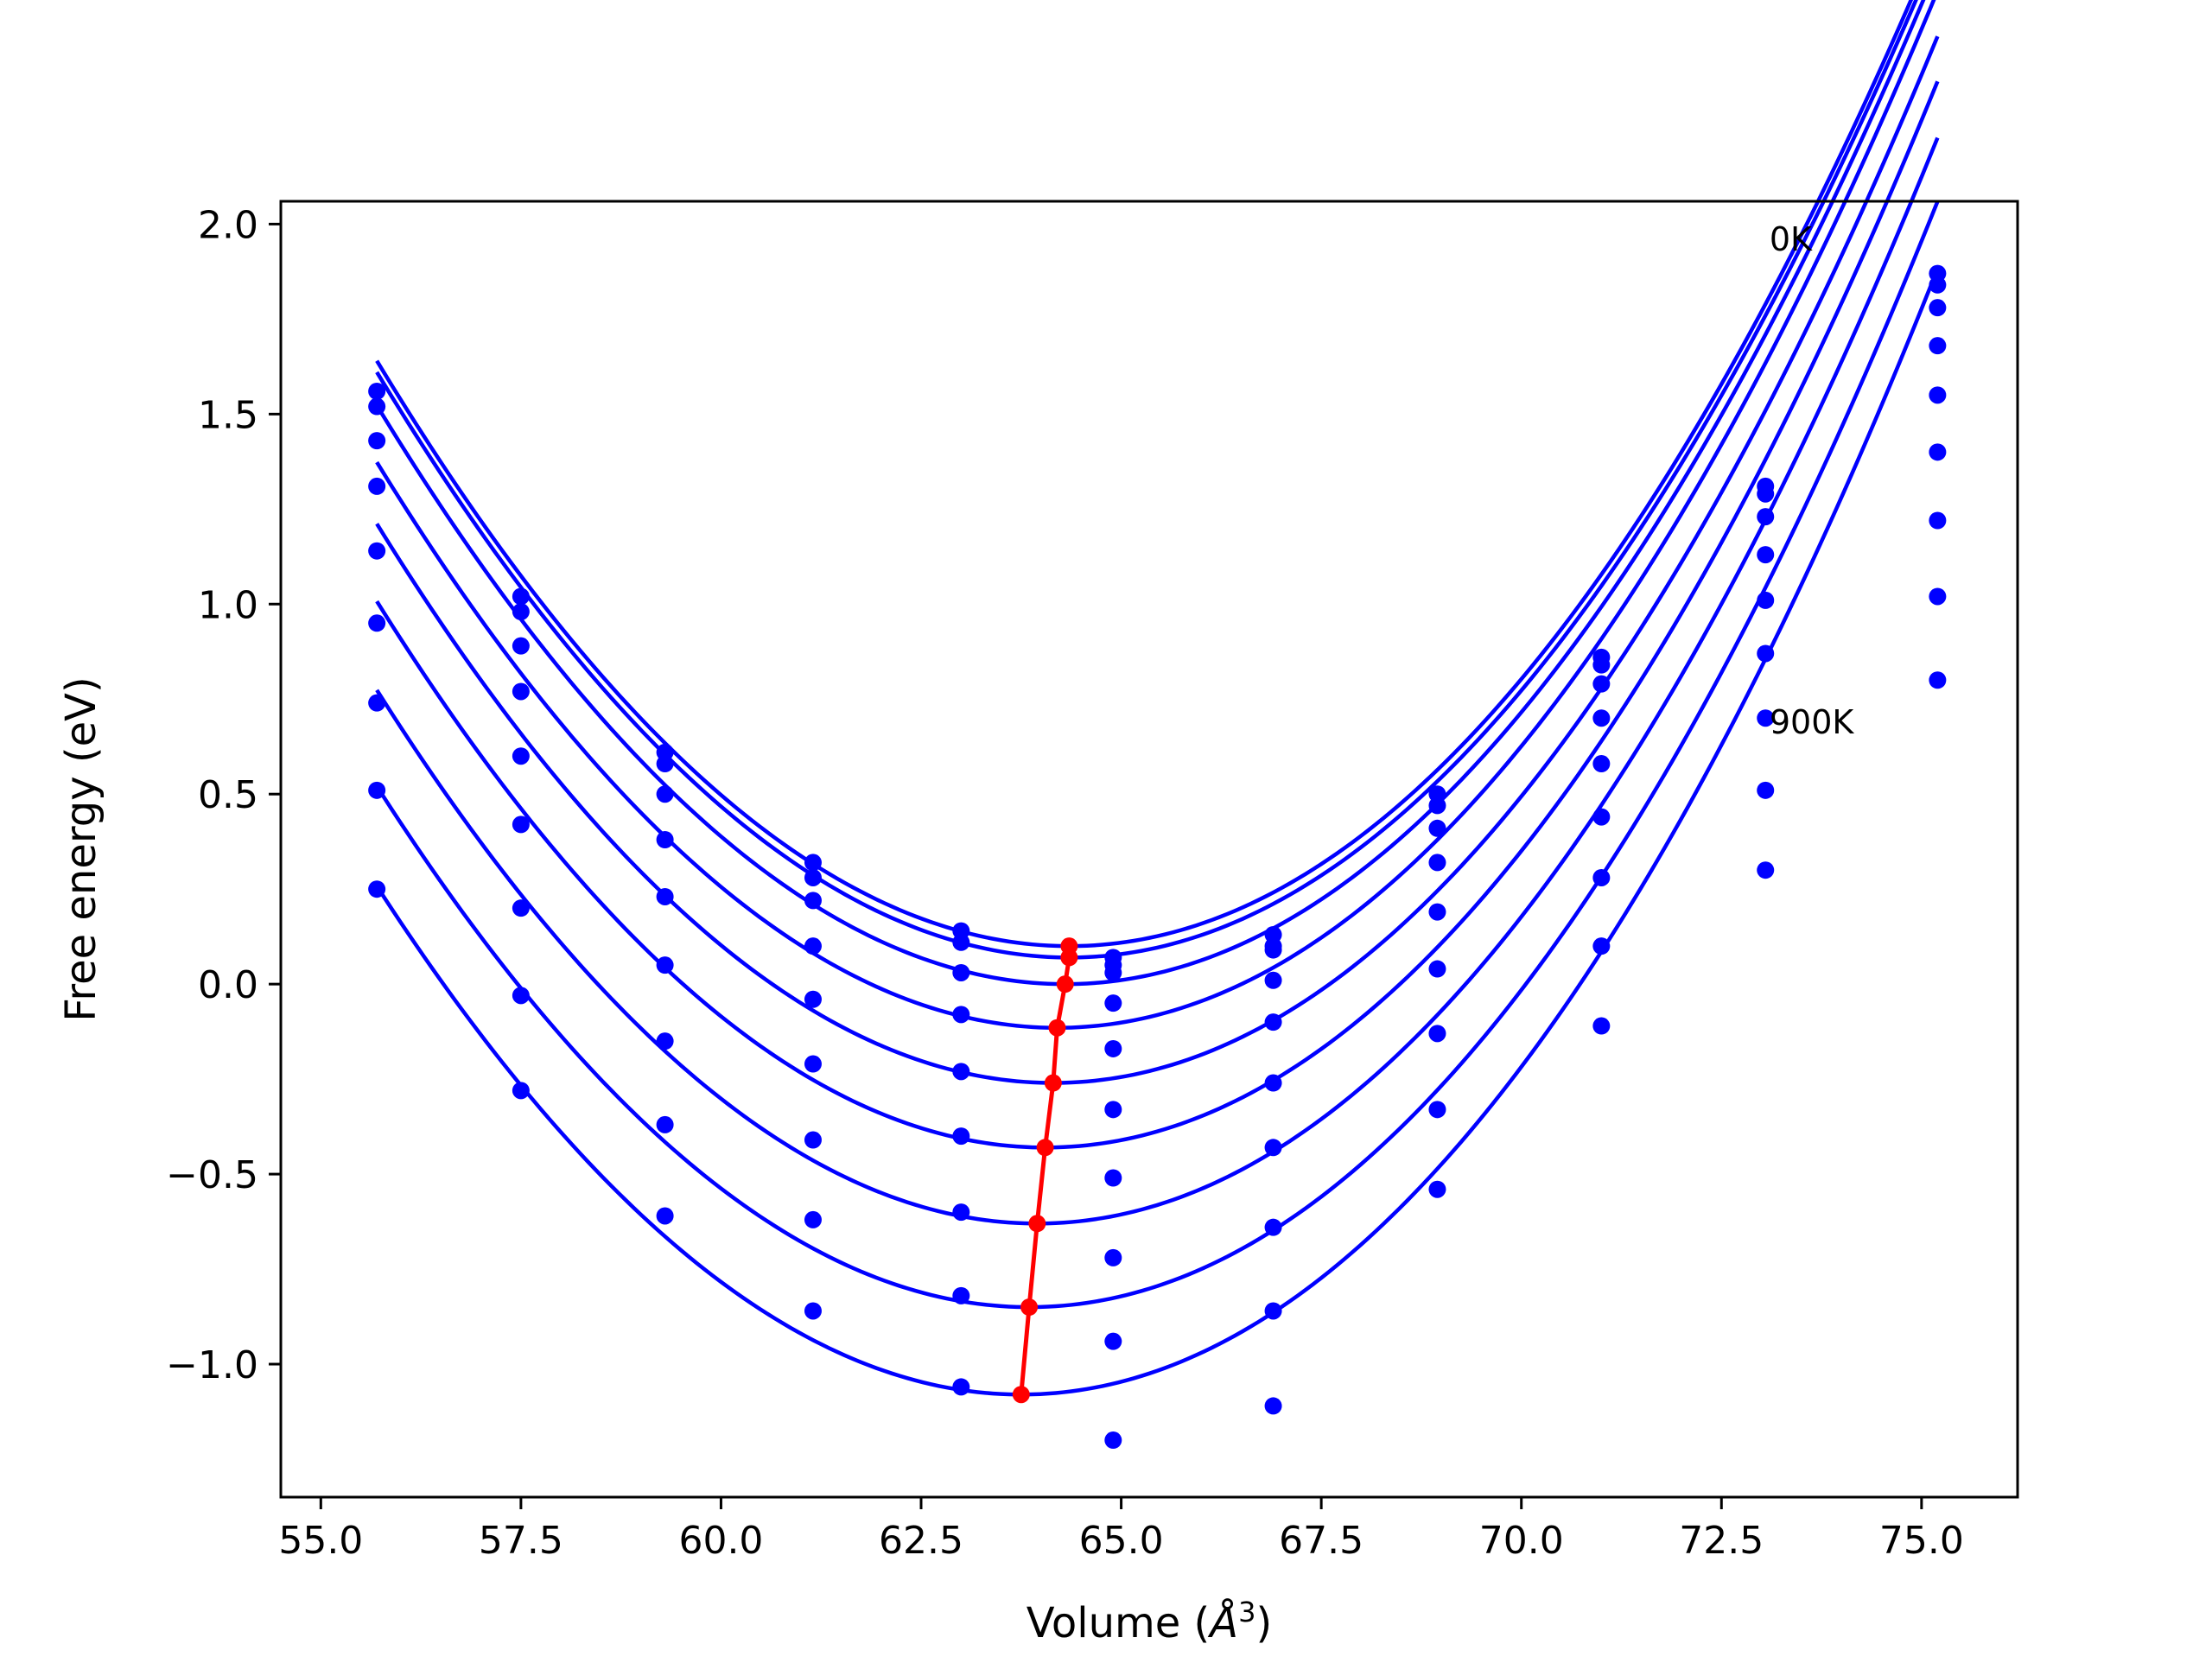  Describe the element at coordinates (1792, 239) in the screenshot. I see `annotation-0k: 0K` at that location.